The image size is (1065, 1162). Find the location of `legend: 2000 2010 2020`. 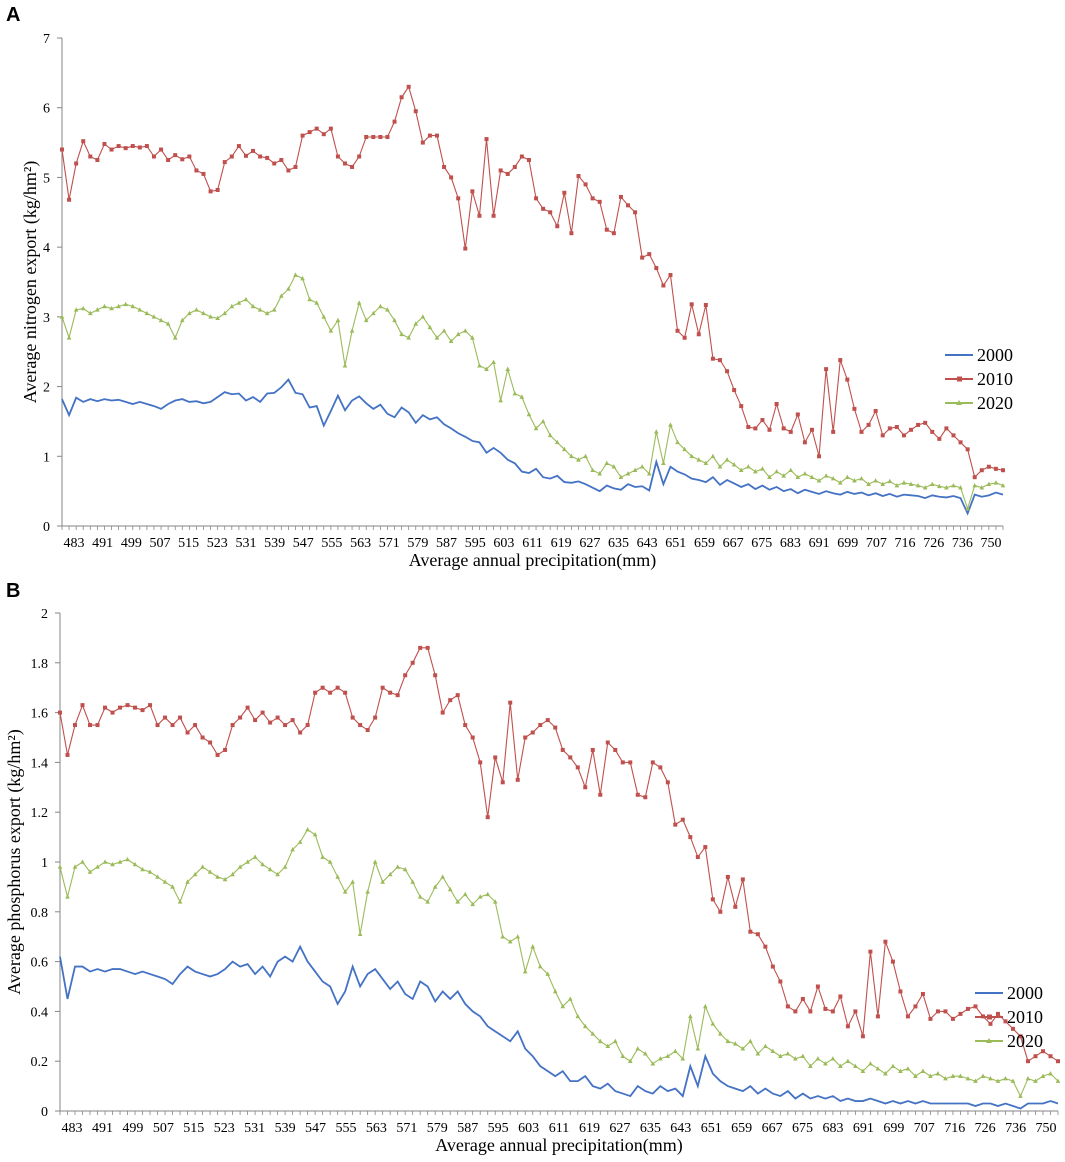

legend: 2000 2010 2020 is located at coordinates (979, 379).